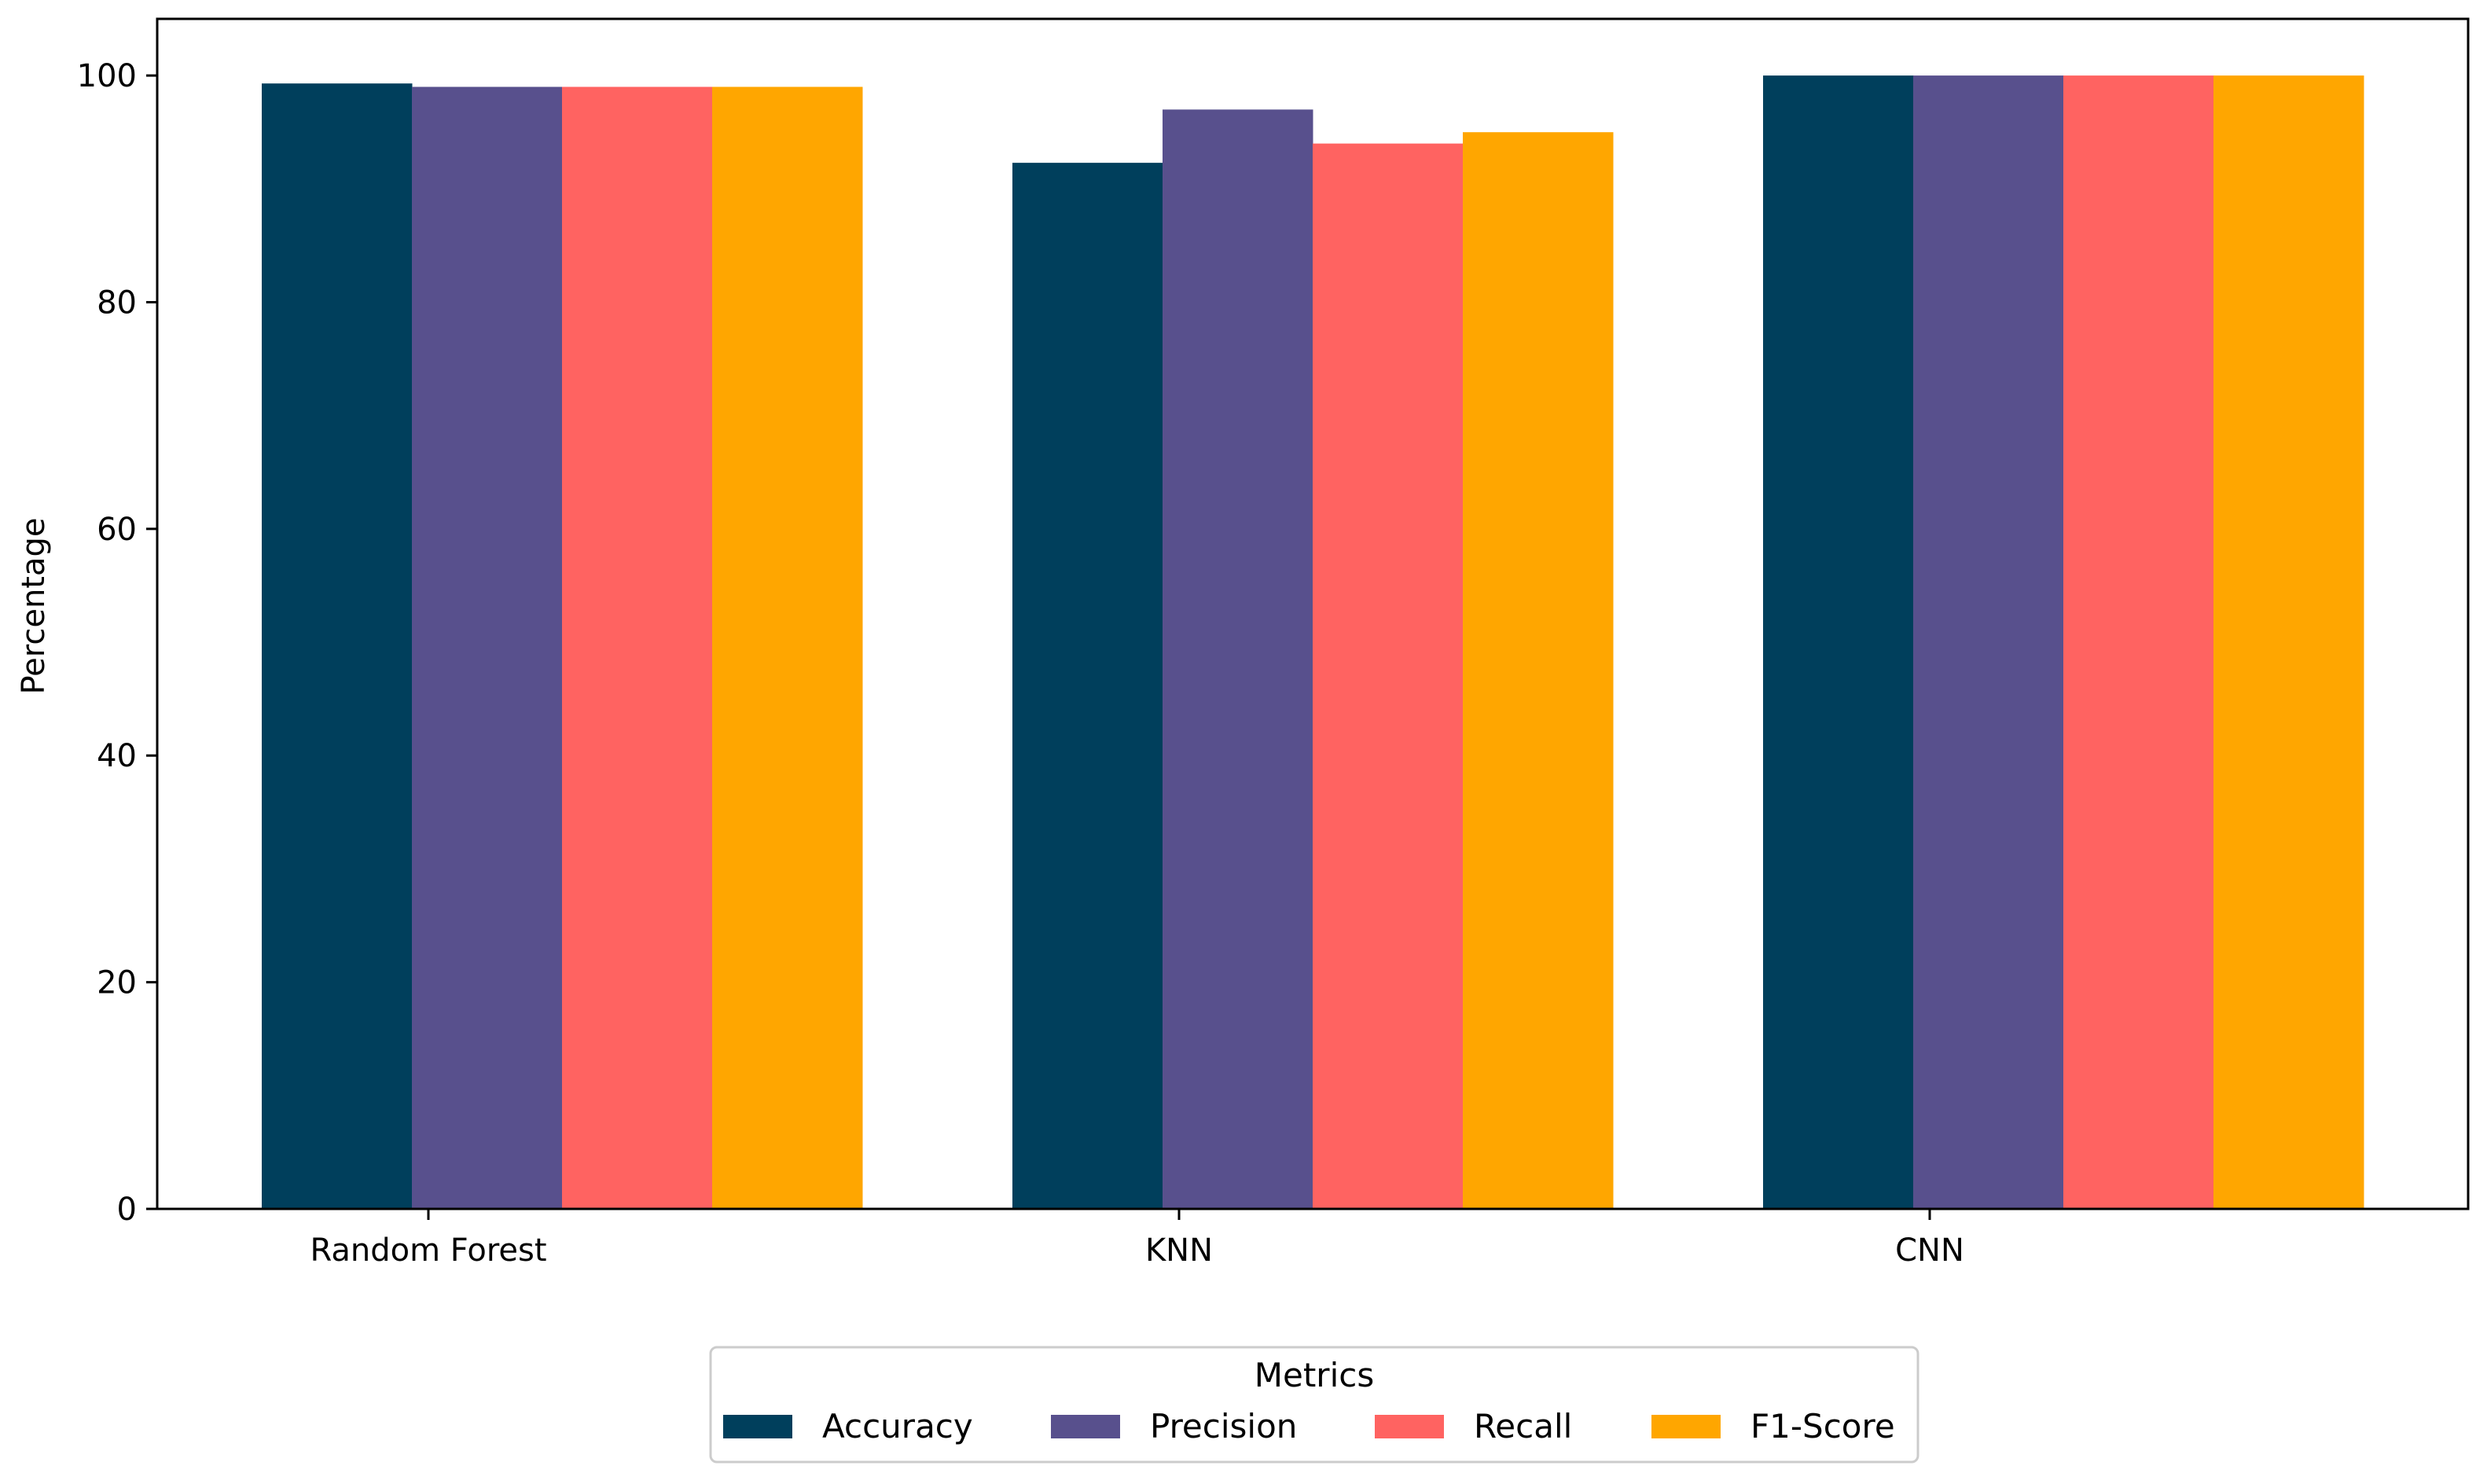  Describe the element at coordinates (117, 303) in the screenshot. I see `y-tick-label: 80` at that location.